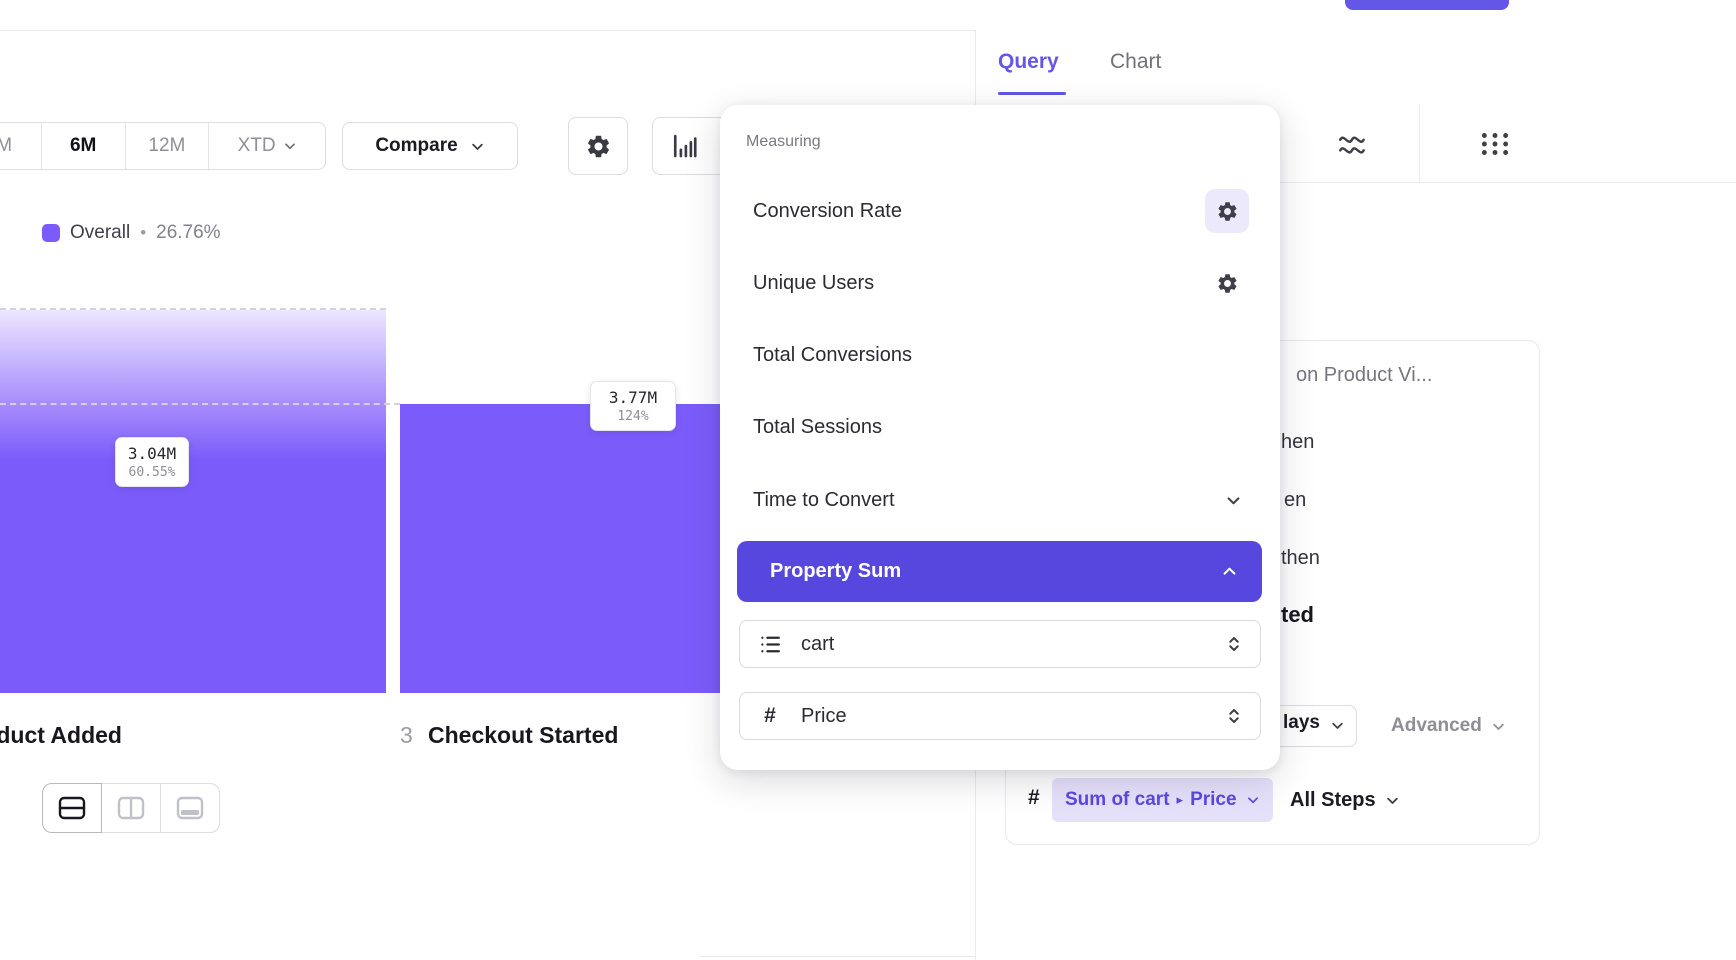 The width and height of the screenshot is (1736, 960). I want to click on menu-item-unique-users: Unique Users, so click(1000, 283).